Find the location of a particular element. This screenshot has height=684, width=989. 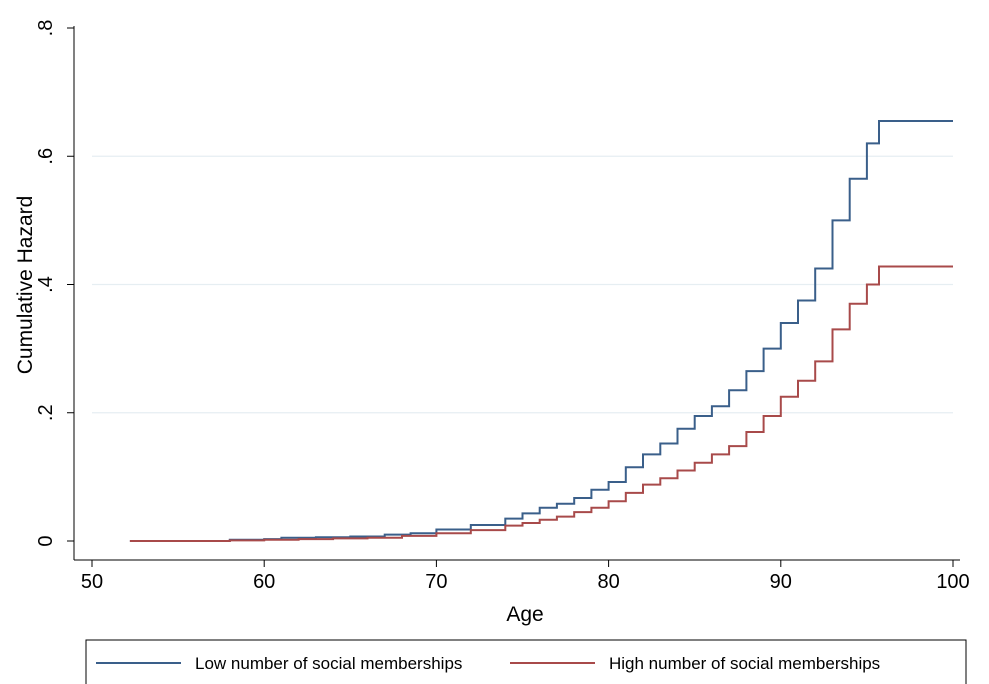

x-axis-title: Age is located at coordinates (524, 614).